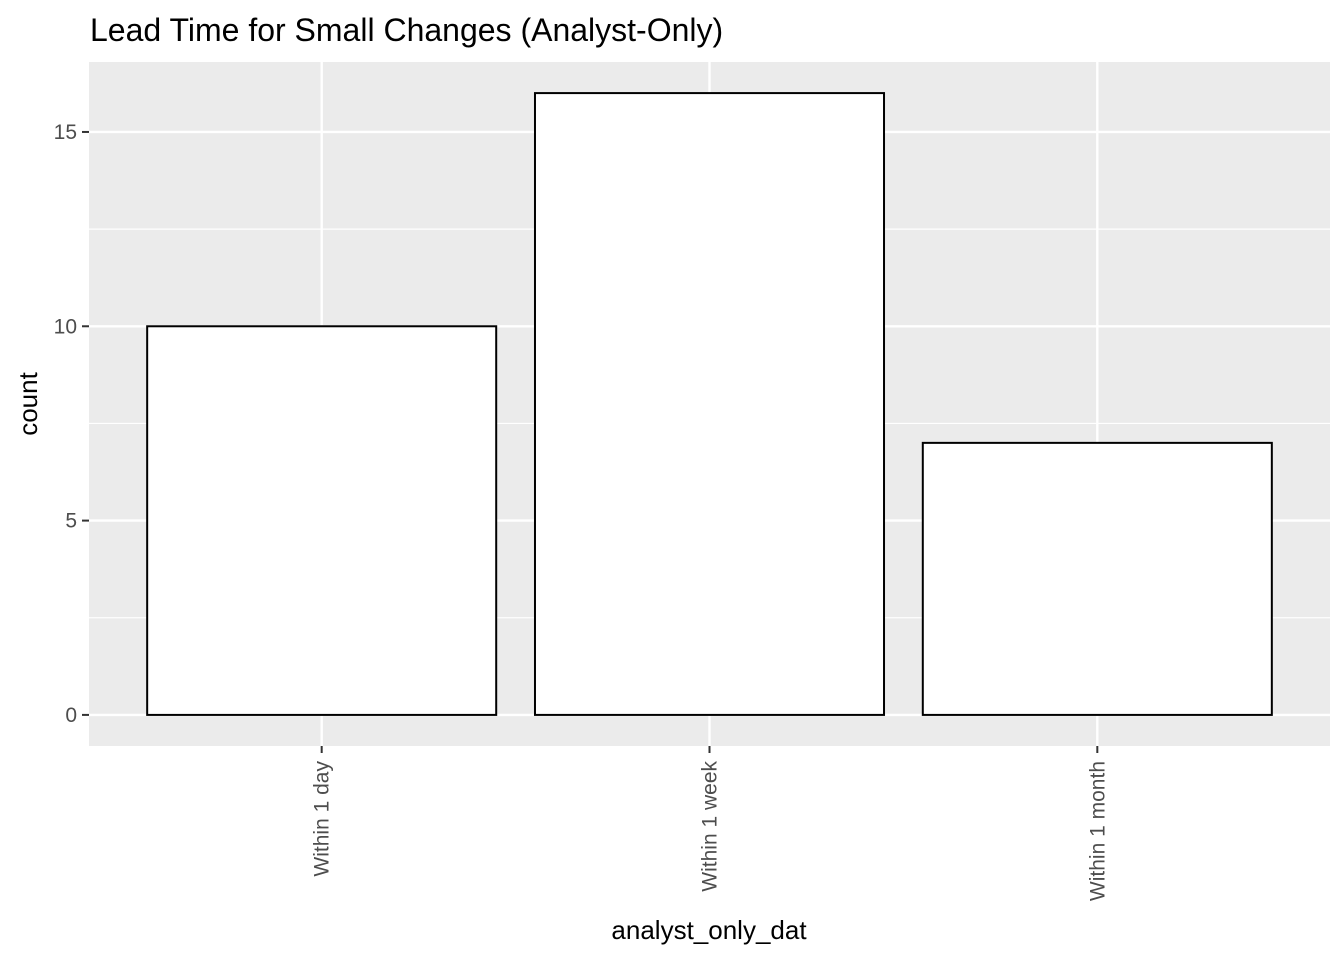  I want to click on y-axis-title: count, so click(28, 403).